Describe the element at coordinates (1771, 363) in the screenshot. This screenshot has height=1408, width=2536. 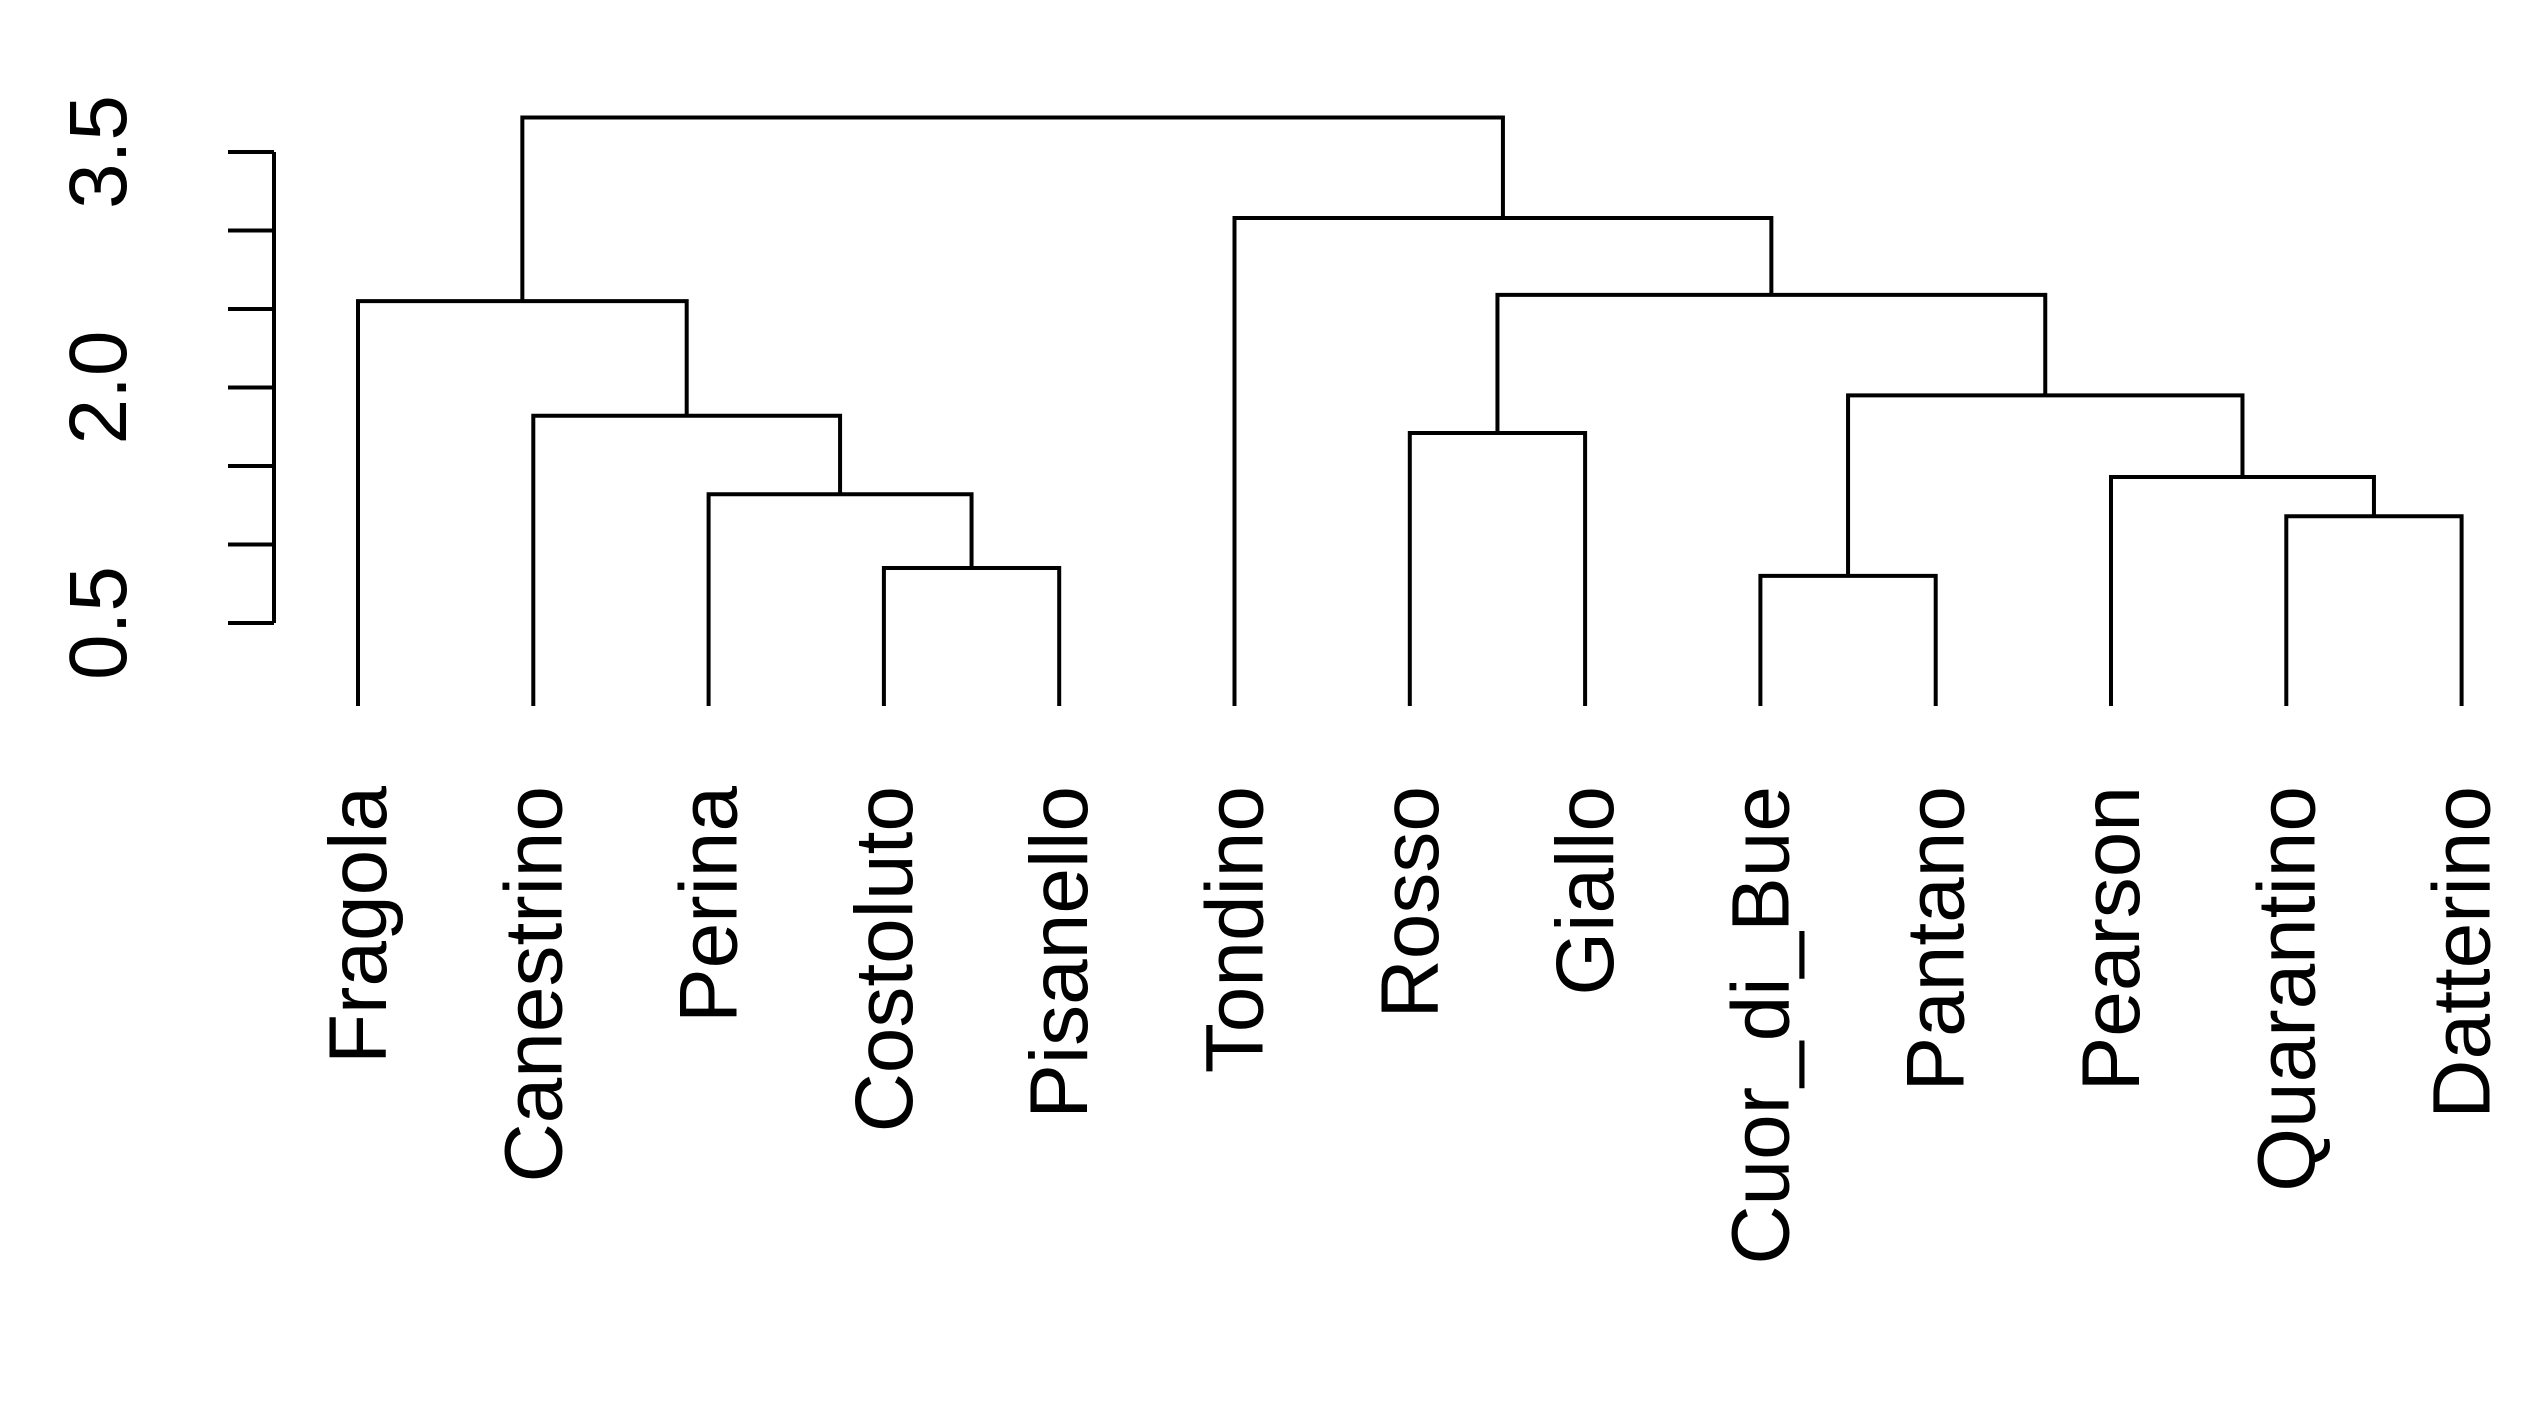
I see `merge-m10` at that location.